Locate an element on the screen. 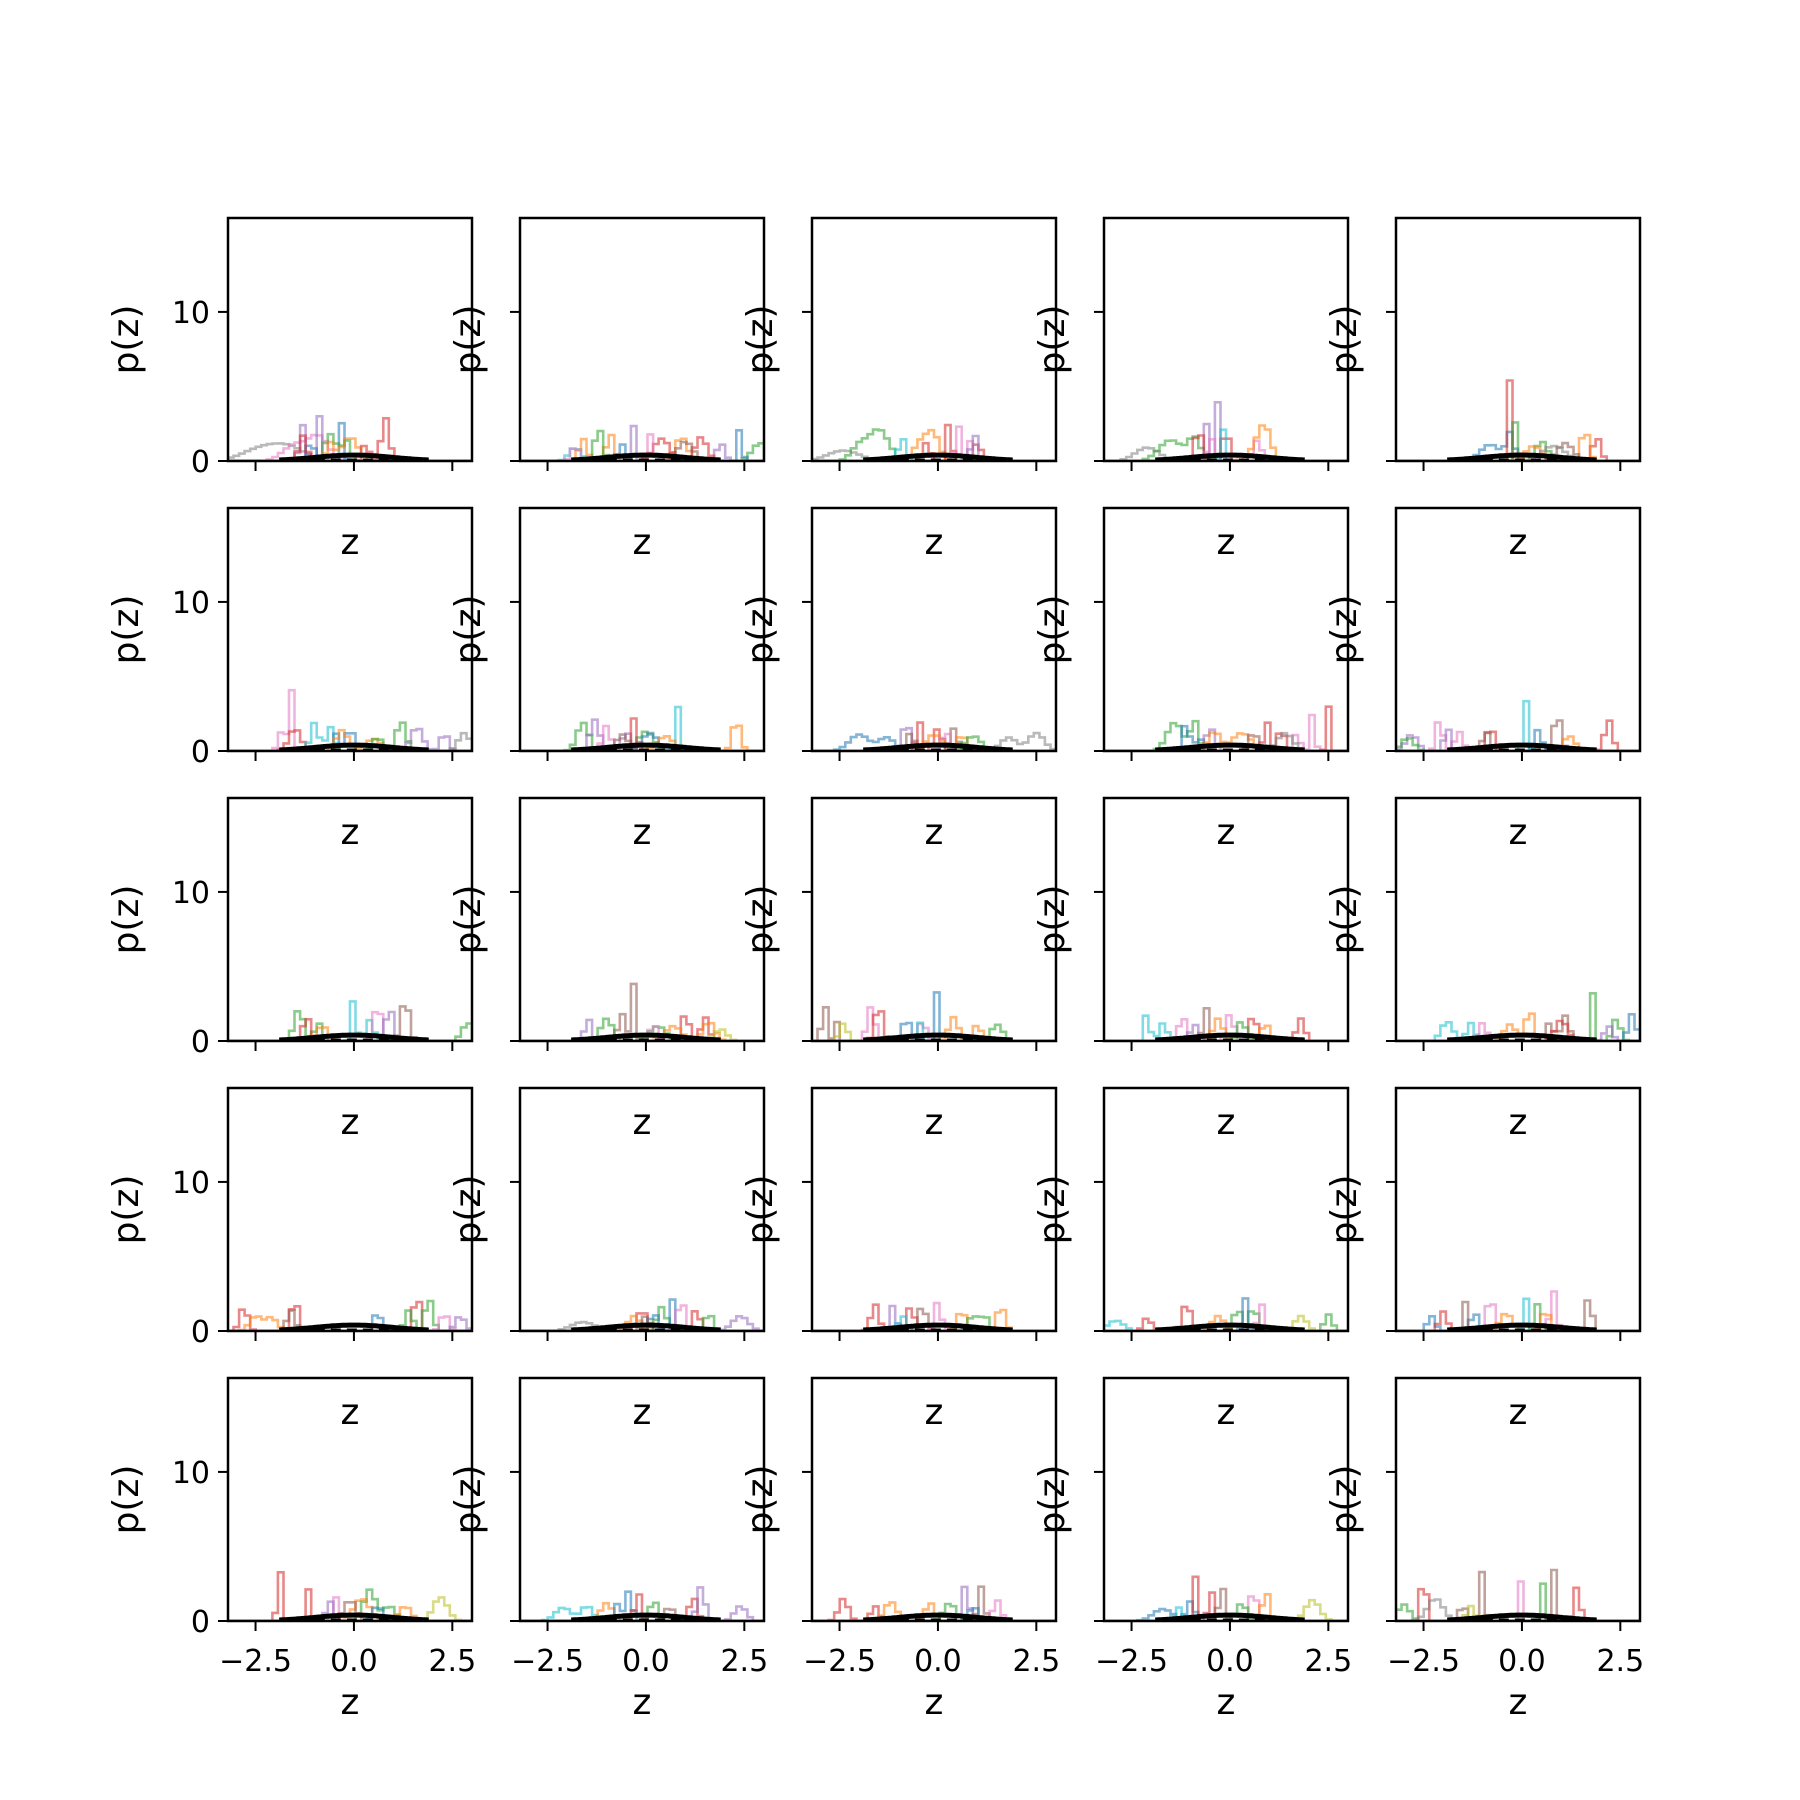 Image resolution: width=1800 pixels, height=1800 pixels. subplot-r3-c2: z p(z) is located at coordinates (607, 969).